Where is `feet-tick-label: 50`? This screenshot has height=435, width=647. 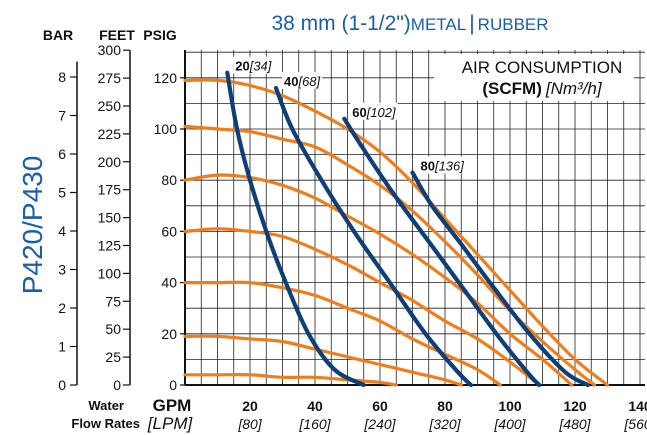
feet-tick-label: 50 is located at coordinates (113, 329).